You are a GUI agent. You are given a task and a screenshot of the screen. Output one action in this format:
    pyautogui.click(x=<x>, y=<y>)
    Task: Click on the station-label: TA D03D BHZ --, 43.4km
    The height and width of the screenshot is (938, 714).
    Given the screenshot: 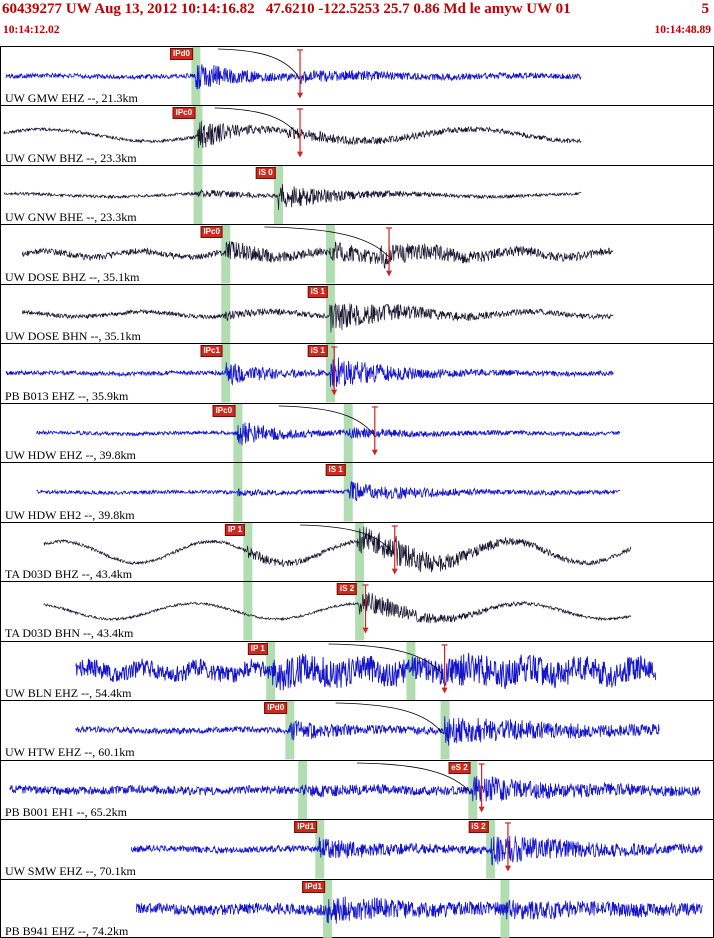 What is the action you would take?
    pyautogui.click(x=69, y=573)
    